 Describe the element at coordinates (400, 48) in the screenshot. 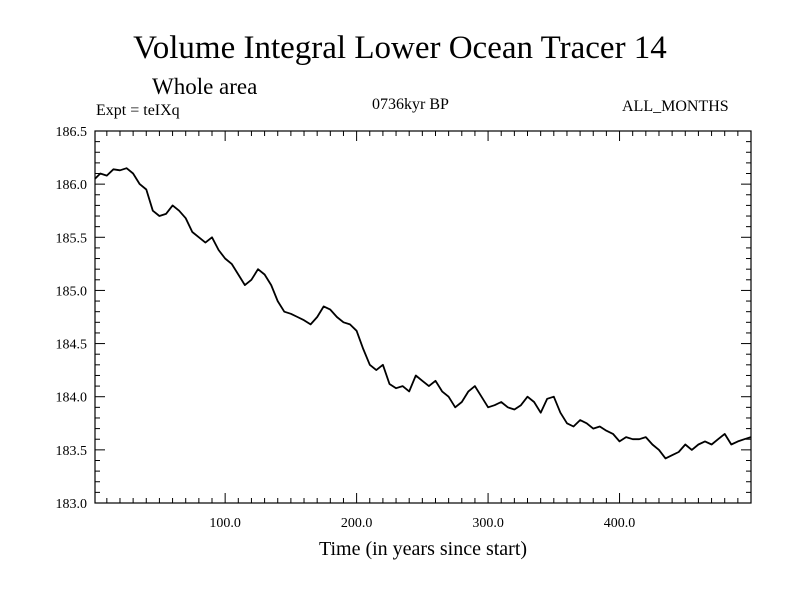

I see `chart-title: Volume Integral Lower Ocean Tracer 14` at that location.